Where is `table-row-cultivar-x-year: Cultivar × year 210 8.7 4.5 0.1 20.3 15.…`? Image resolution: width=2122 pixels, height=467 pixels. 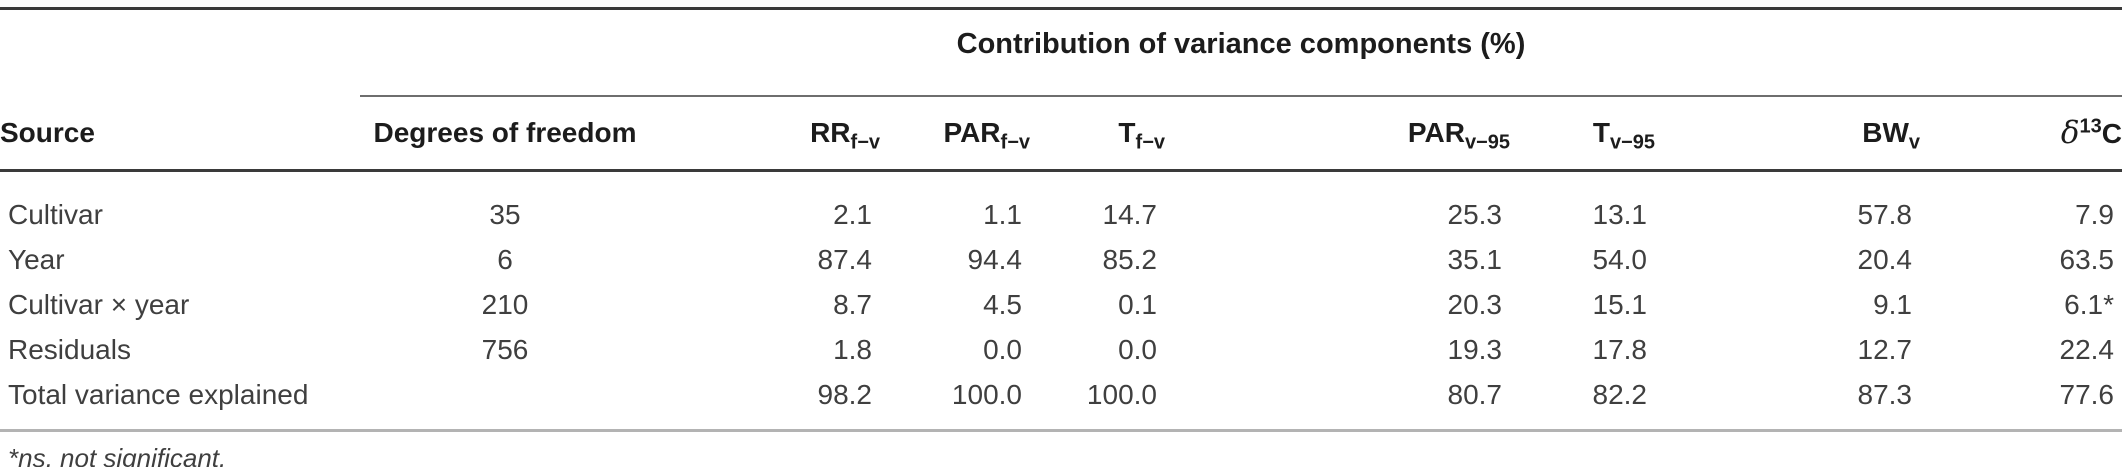 table-row-cultivar-x-year: Cultivar × year 210 8.7 4.5 0.1 20.3 15.… is located at coordinates (1061, 304).